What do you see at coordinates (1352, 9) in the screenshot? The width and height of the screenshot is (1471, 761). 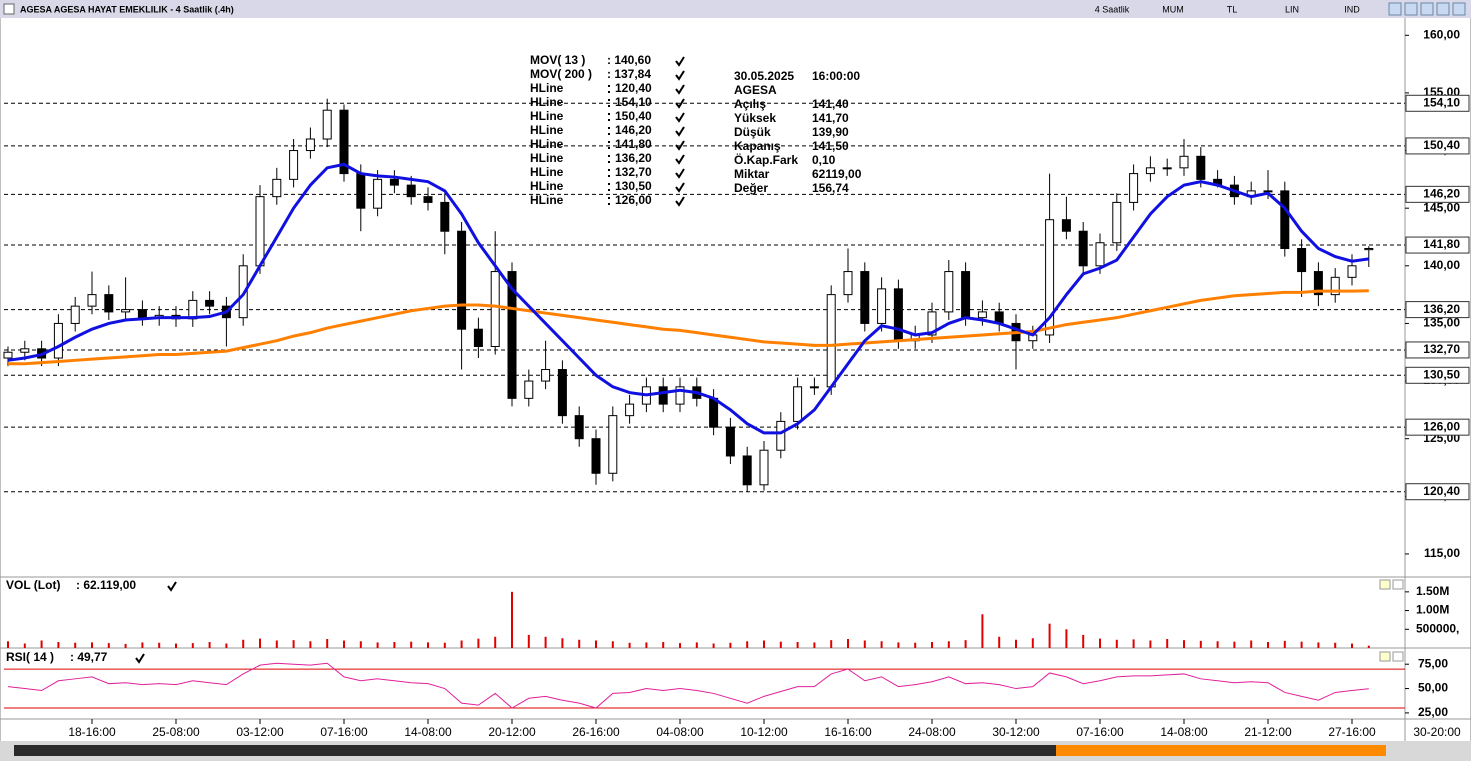 I see `toolbar-item: IND` at bounding box center [1352, 9].